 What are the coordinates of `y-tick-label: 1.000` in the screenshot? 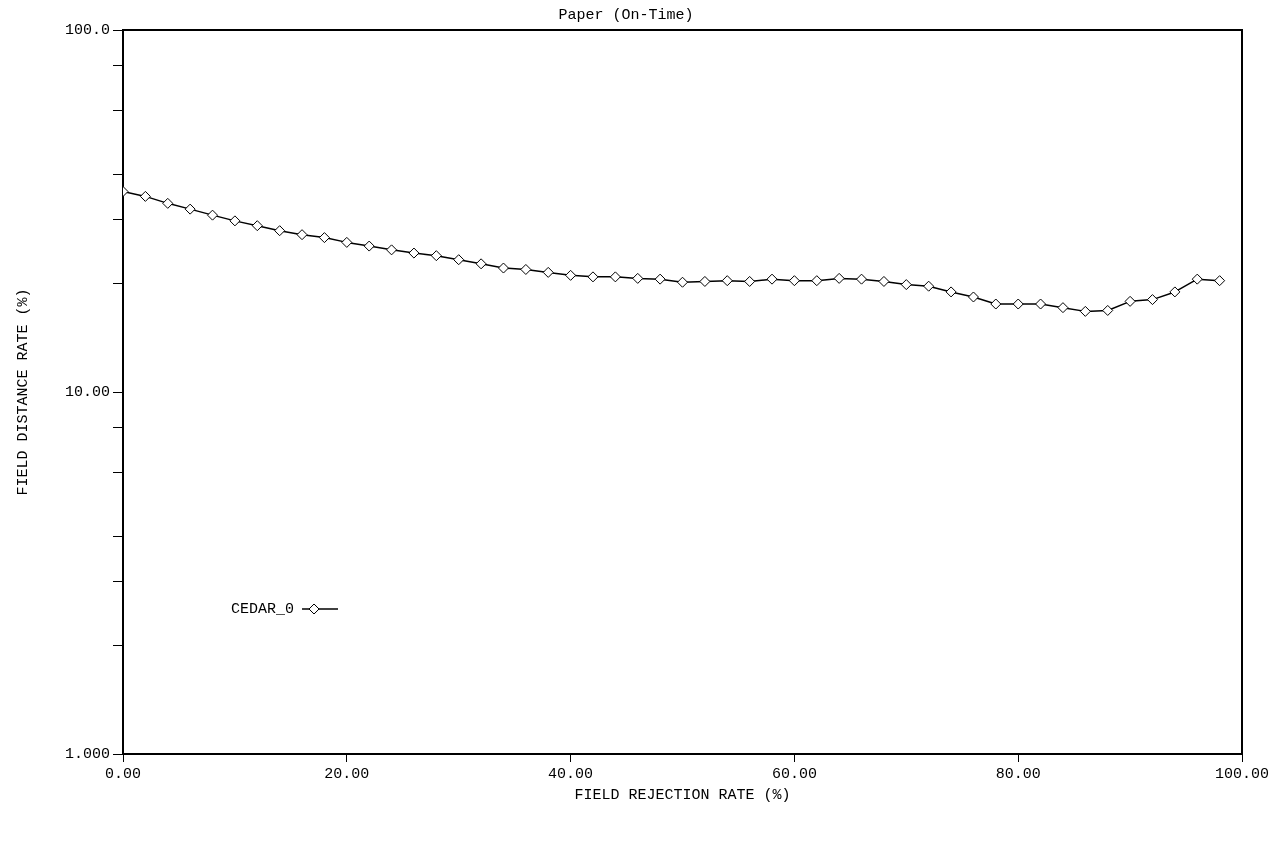 It's located at (87, 754).